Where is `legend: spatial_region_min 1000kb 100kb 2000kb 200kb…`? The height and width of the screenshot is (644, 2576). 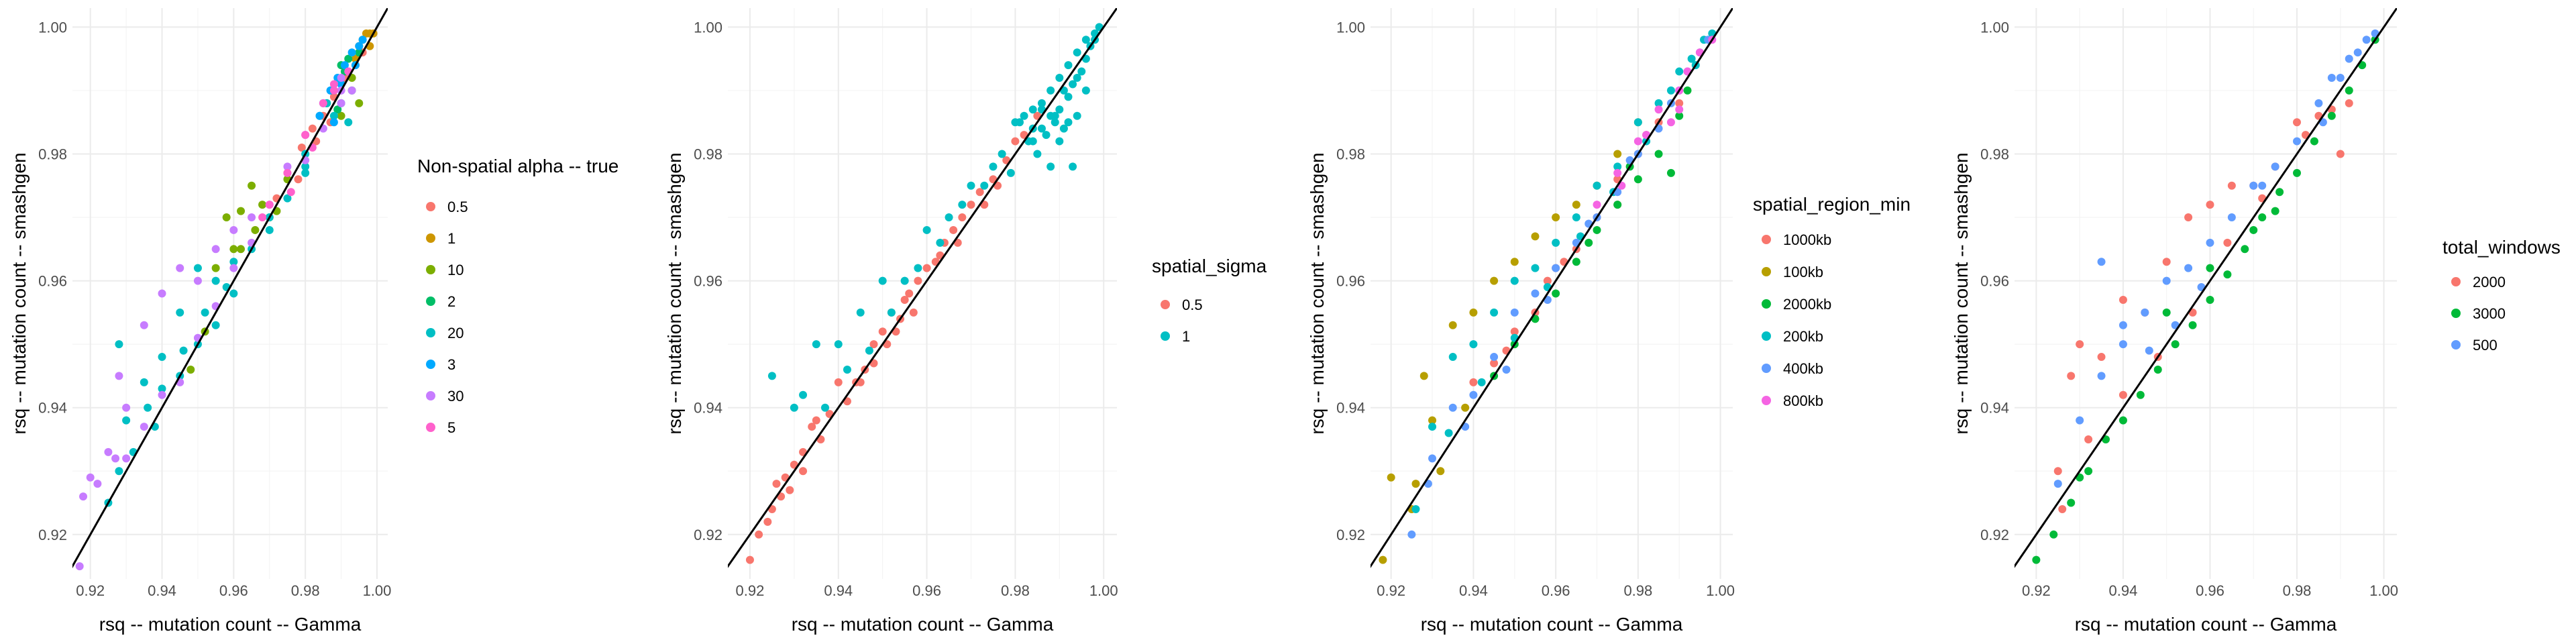
legend: spatial_region_min 1000kb 100kb 2000kb 200kb… is located at coordinates (1832, 301).